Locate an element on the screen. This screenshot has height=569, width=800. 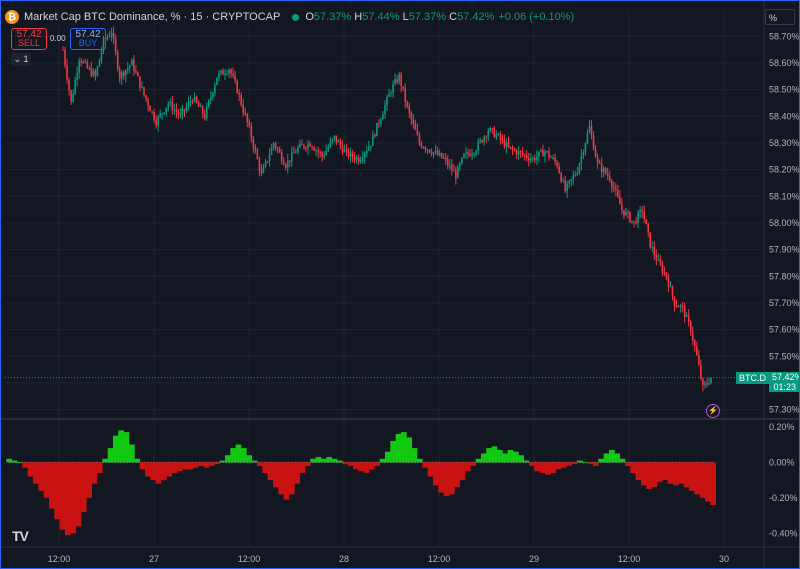
buy-label: BUY is located at coordinates (88, 43).